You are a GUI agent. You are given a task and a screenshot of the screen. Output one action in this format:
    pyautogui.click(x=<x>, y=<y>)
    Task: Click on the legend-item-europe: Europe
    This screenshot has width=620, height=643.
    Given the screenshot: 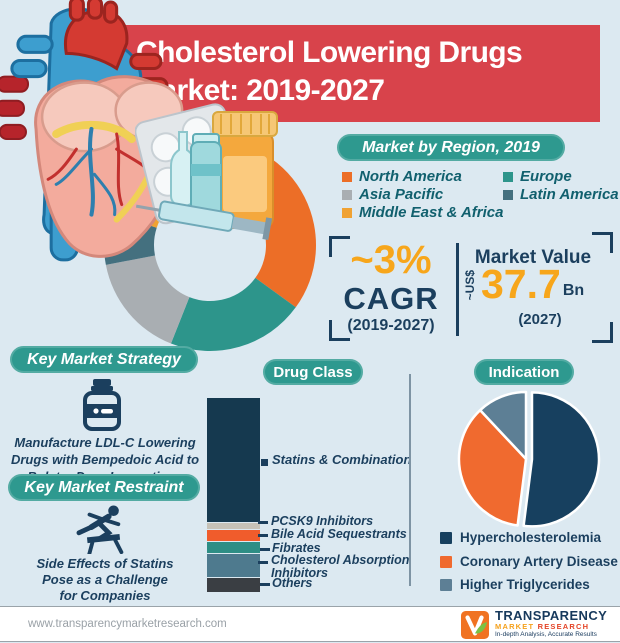 What is the action you would take?
    pyautogui.click(x=537, y=176)
    